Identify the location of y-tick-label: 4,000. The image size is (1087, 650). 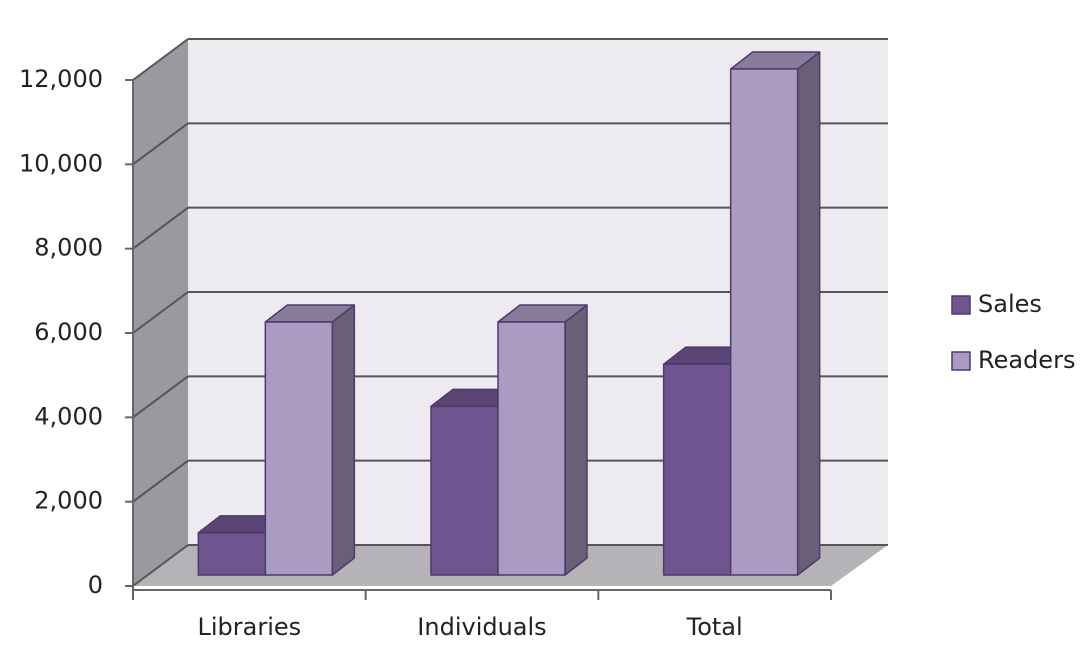
(68, 416).